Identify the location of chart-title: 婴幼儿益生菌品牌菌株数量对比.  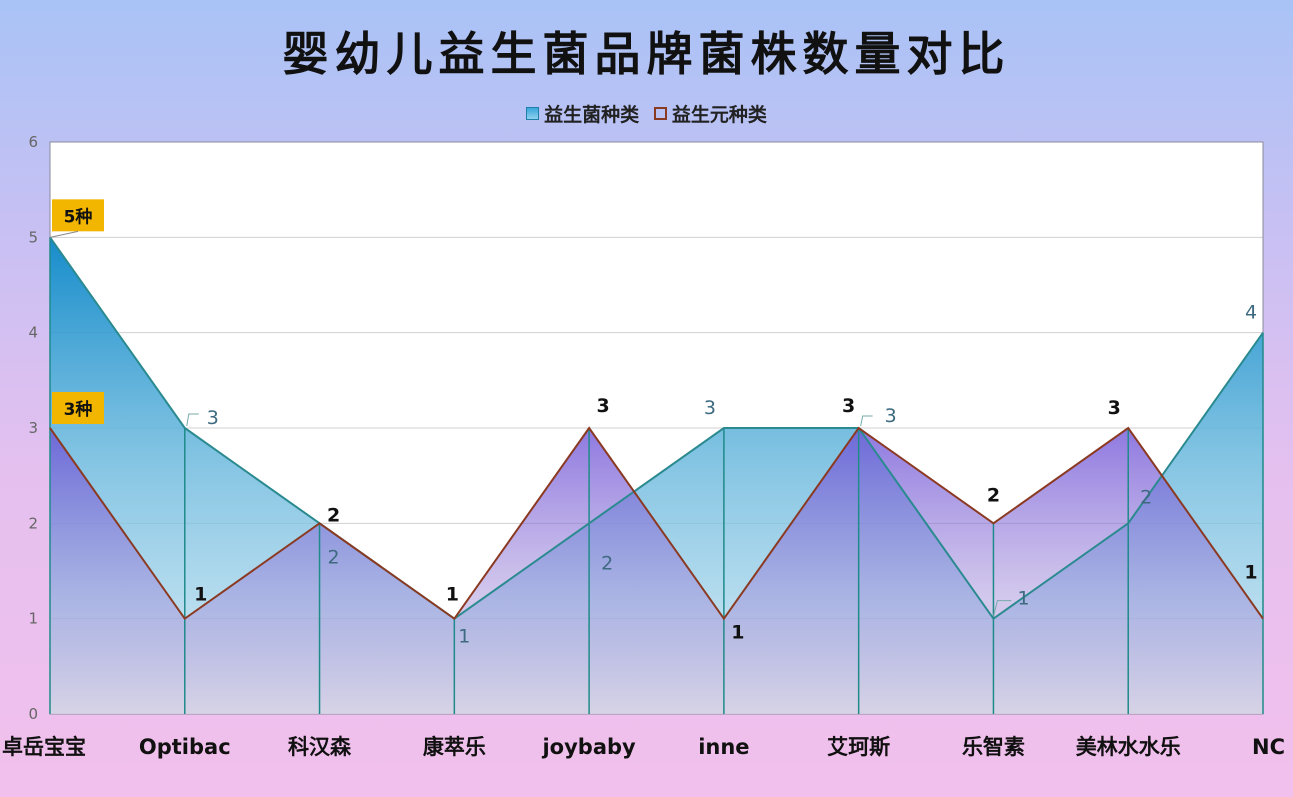
(646, 54).